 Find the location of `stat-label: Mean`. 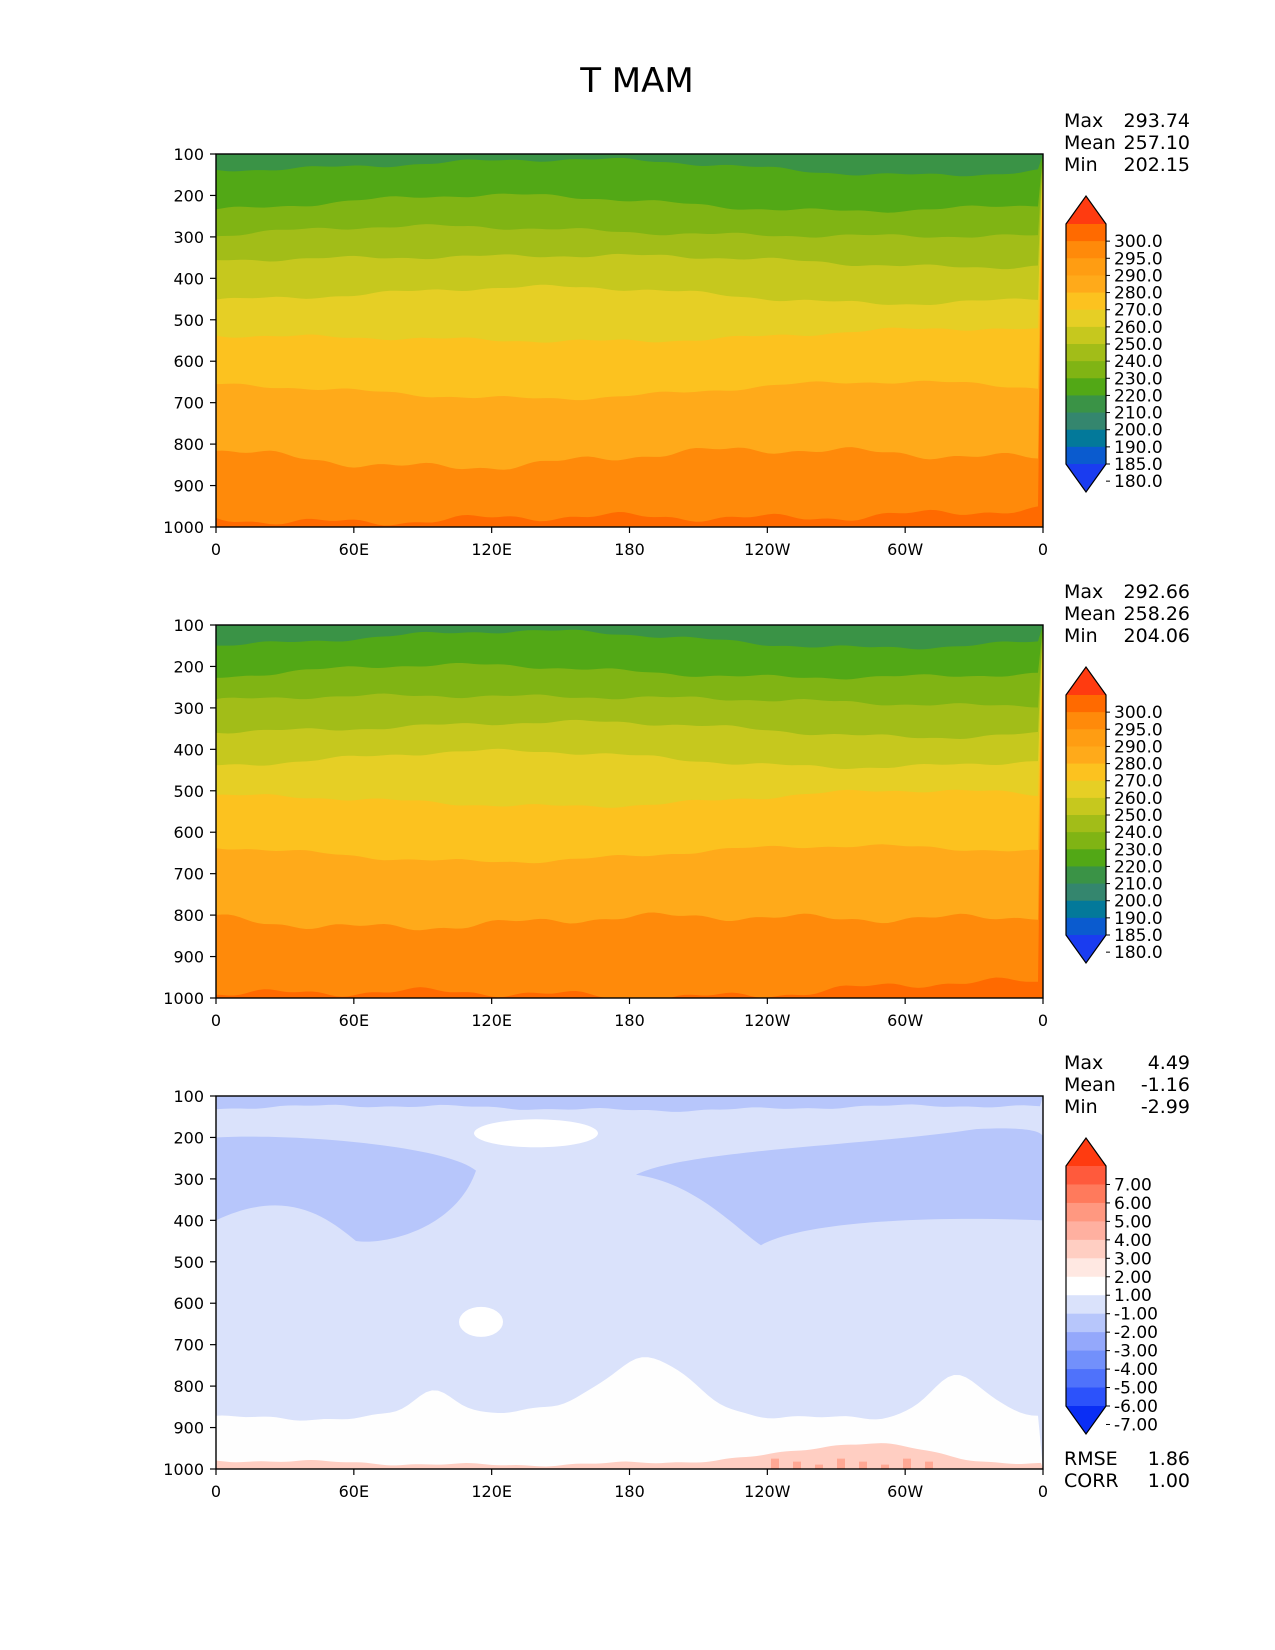

stat-label: Mean is located at coordinates (1090, 1085).